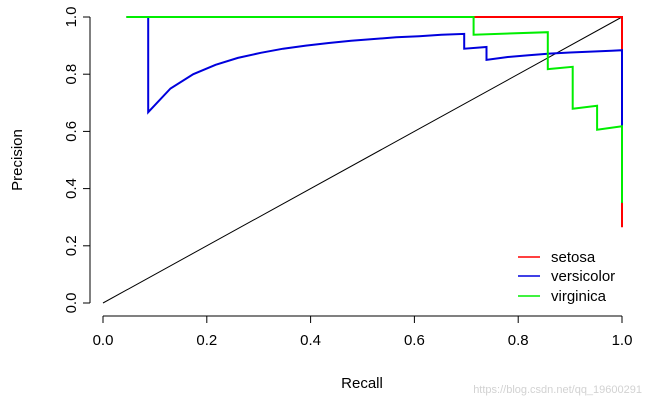  Describe the element at coordinates (518, 340) in the screenshot. I see `x-tick-label: 0.8` at that location.